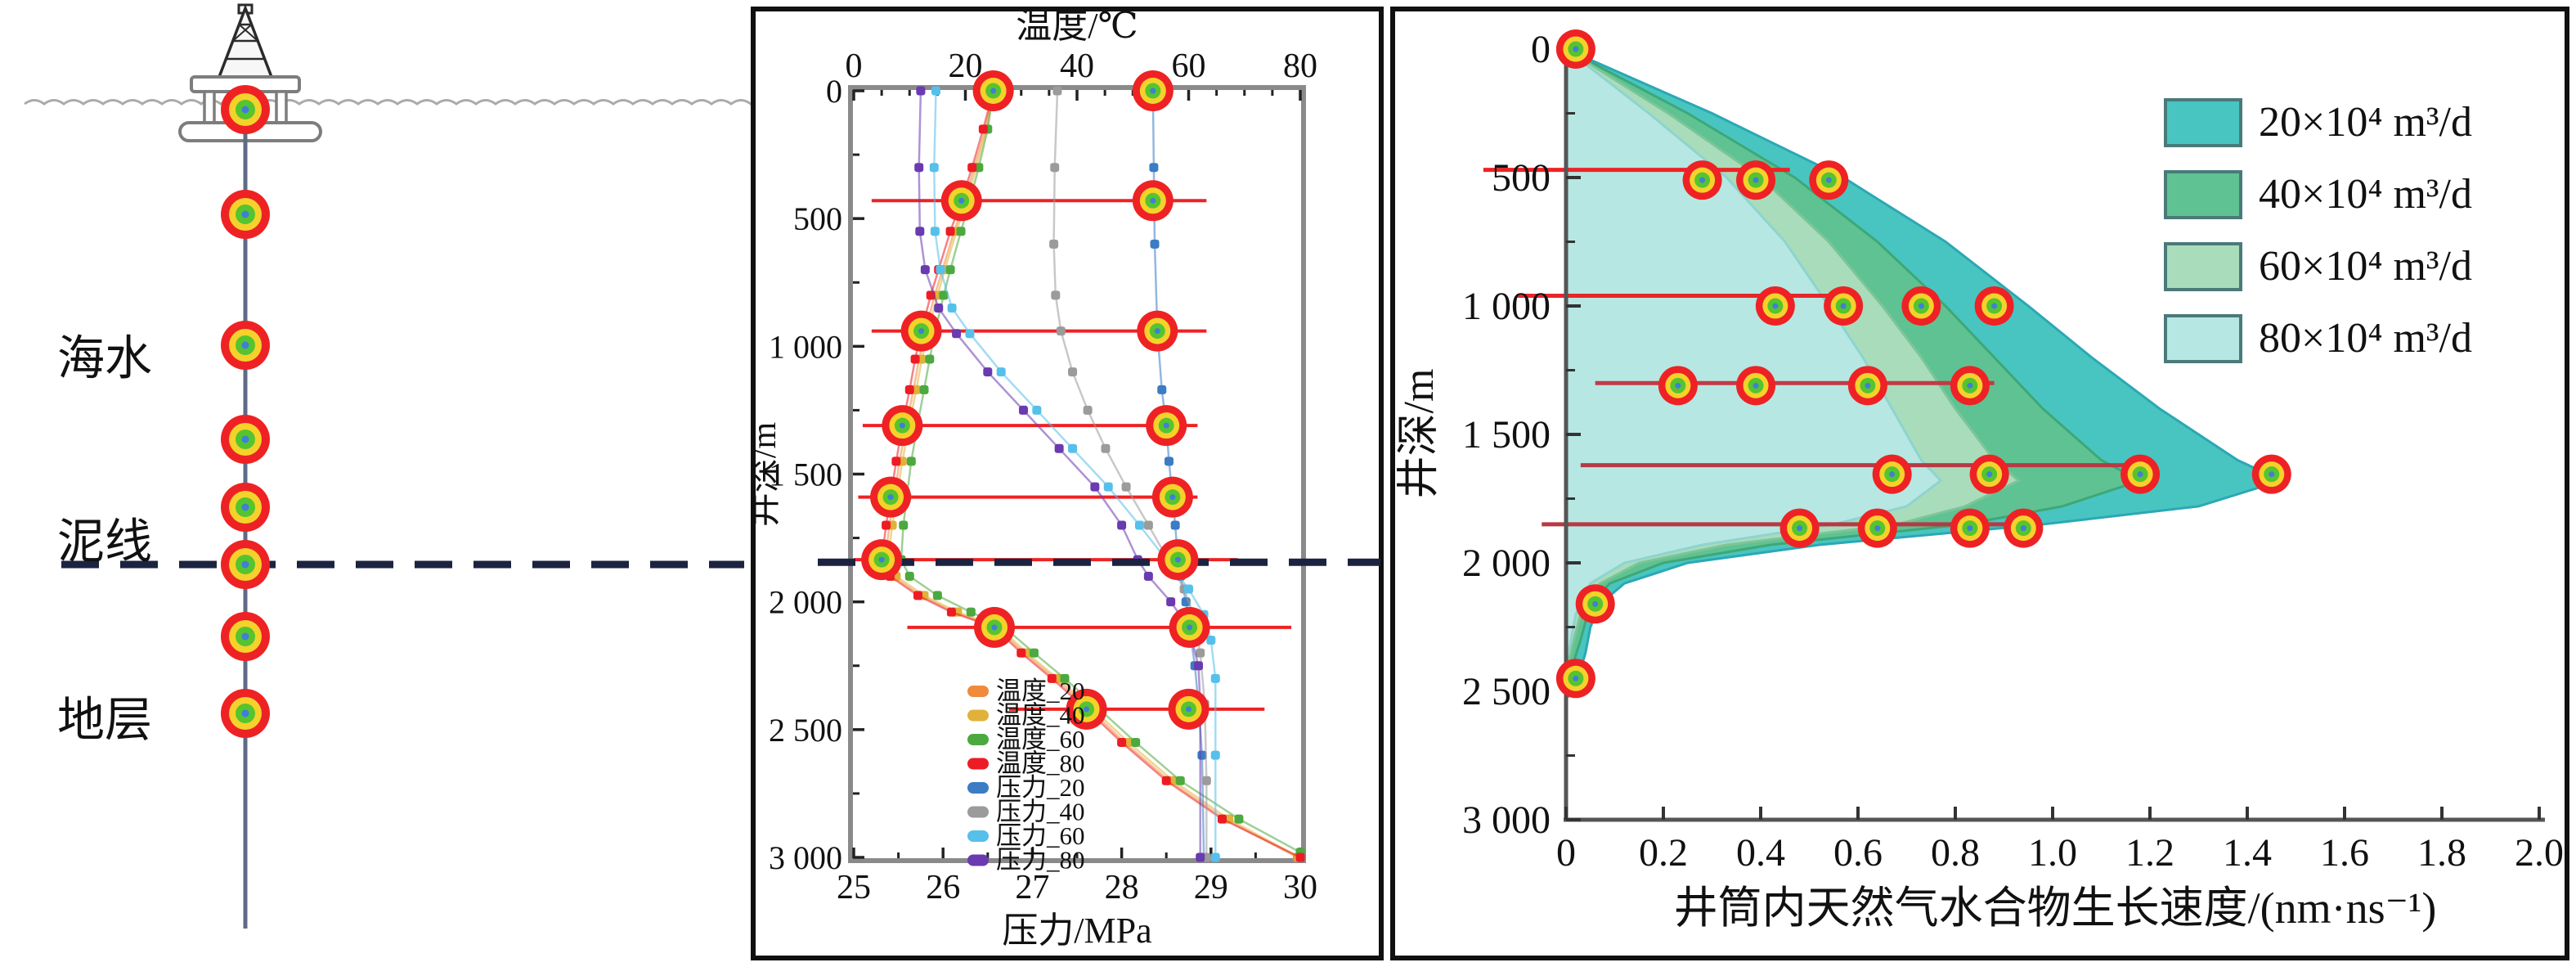 The image size is (2576, 967). What do you see at coordinates (104, 358) in the screenshot?
I see `label-seawater: 海水` at bounding box center [104, 358].